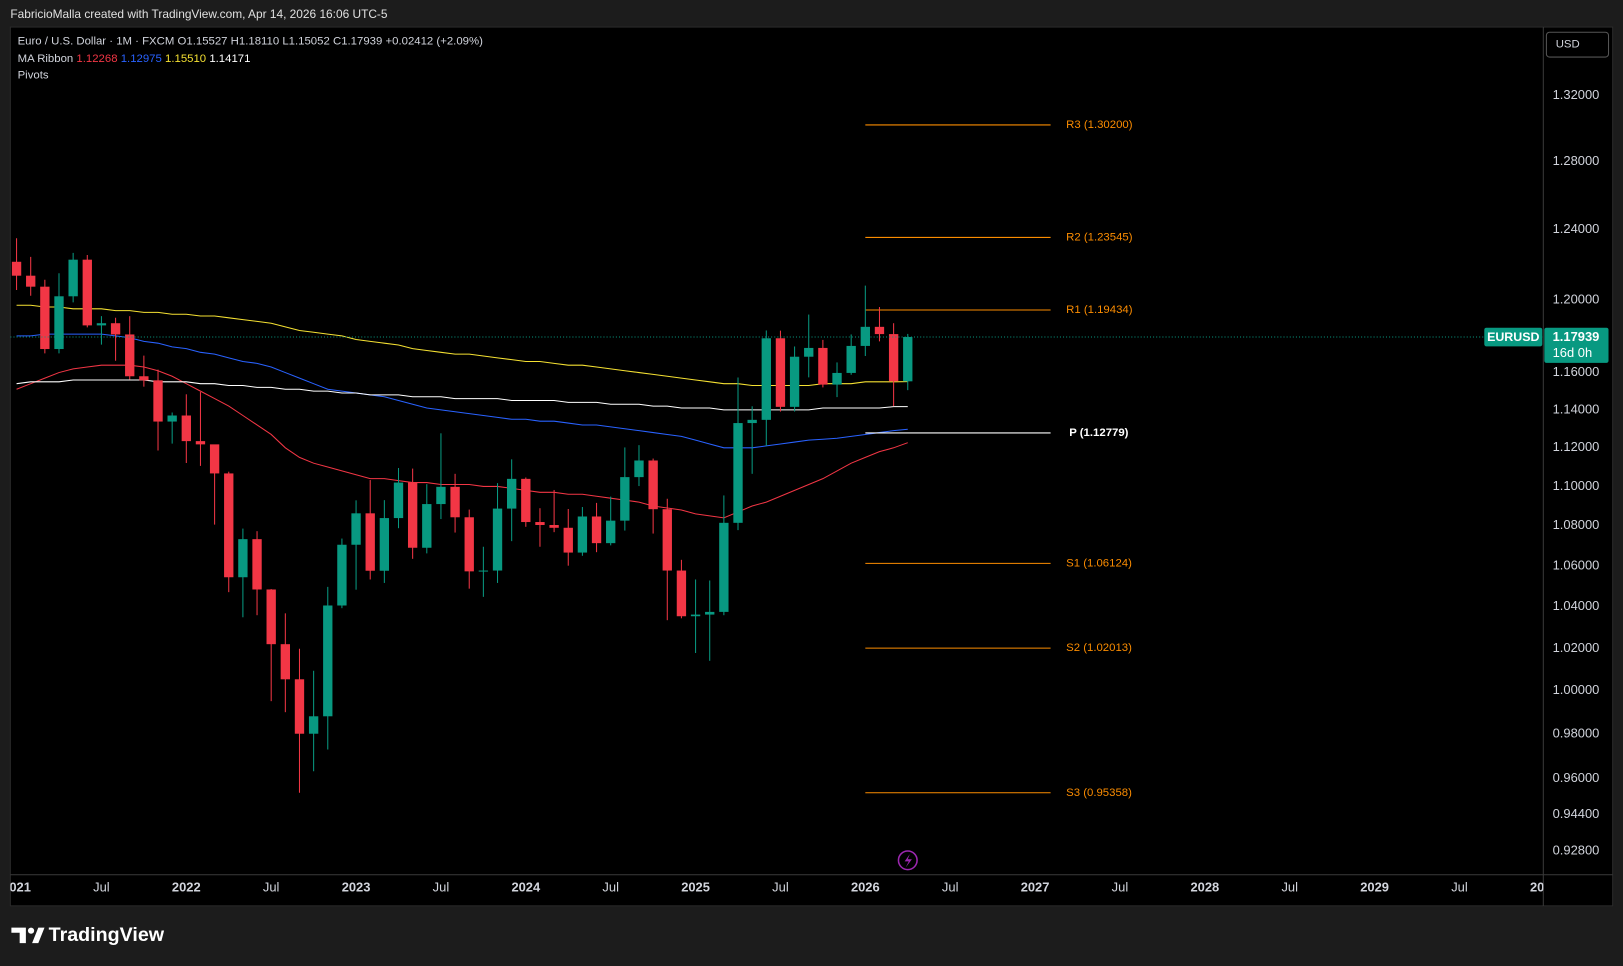 Image resolution: width=1623 pixels, height=966 pixels. Describe the element at coordinates (1576, 408) in the screenshot. I see `y-tick-label: 1.14000` at that location.